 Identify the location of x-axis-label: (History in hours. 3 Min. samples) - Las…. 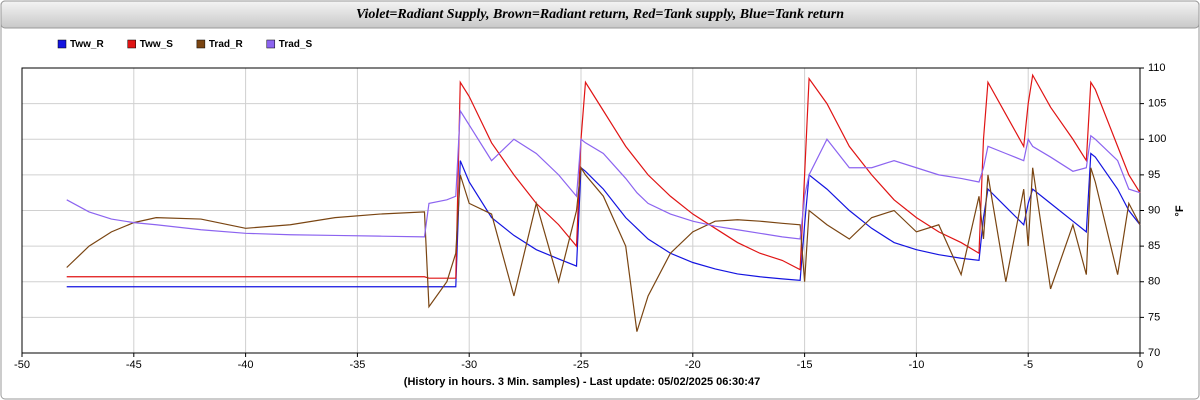
(582, 382).